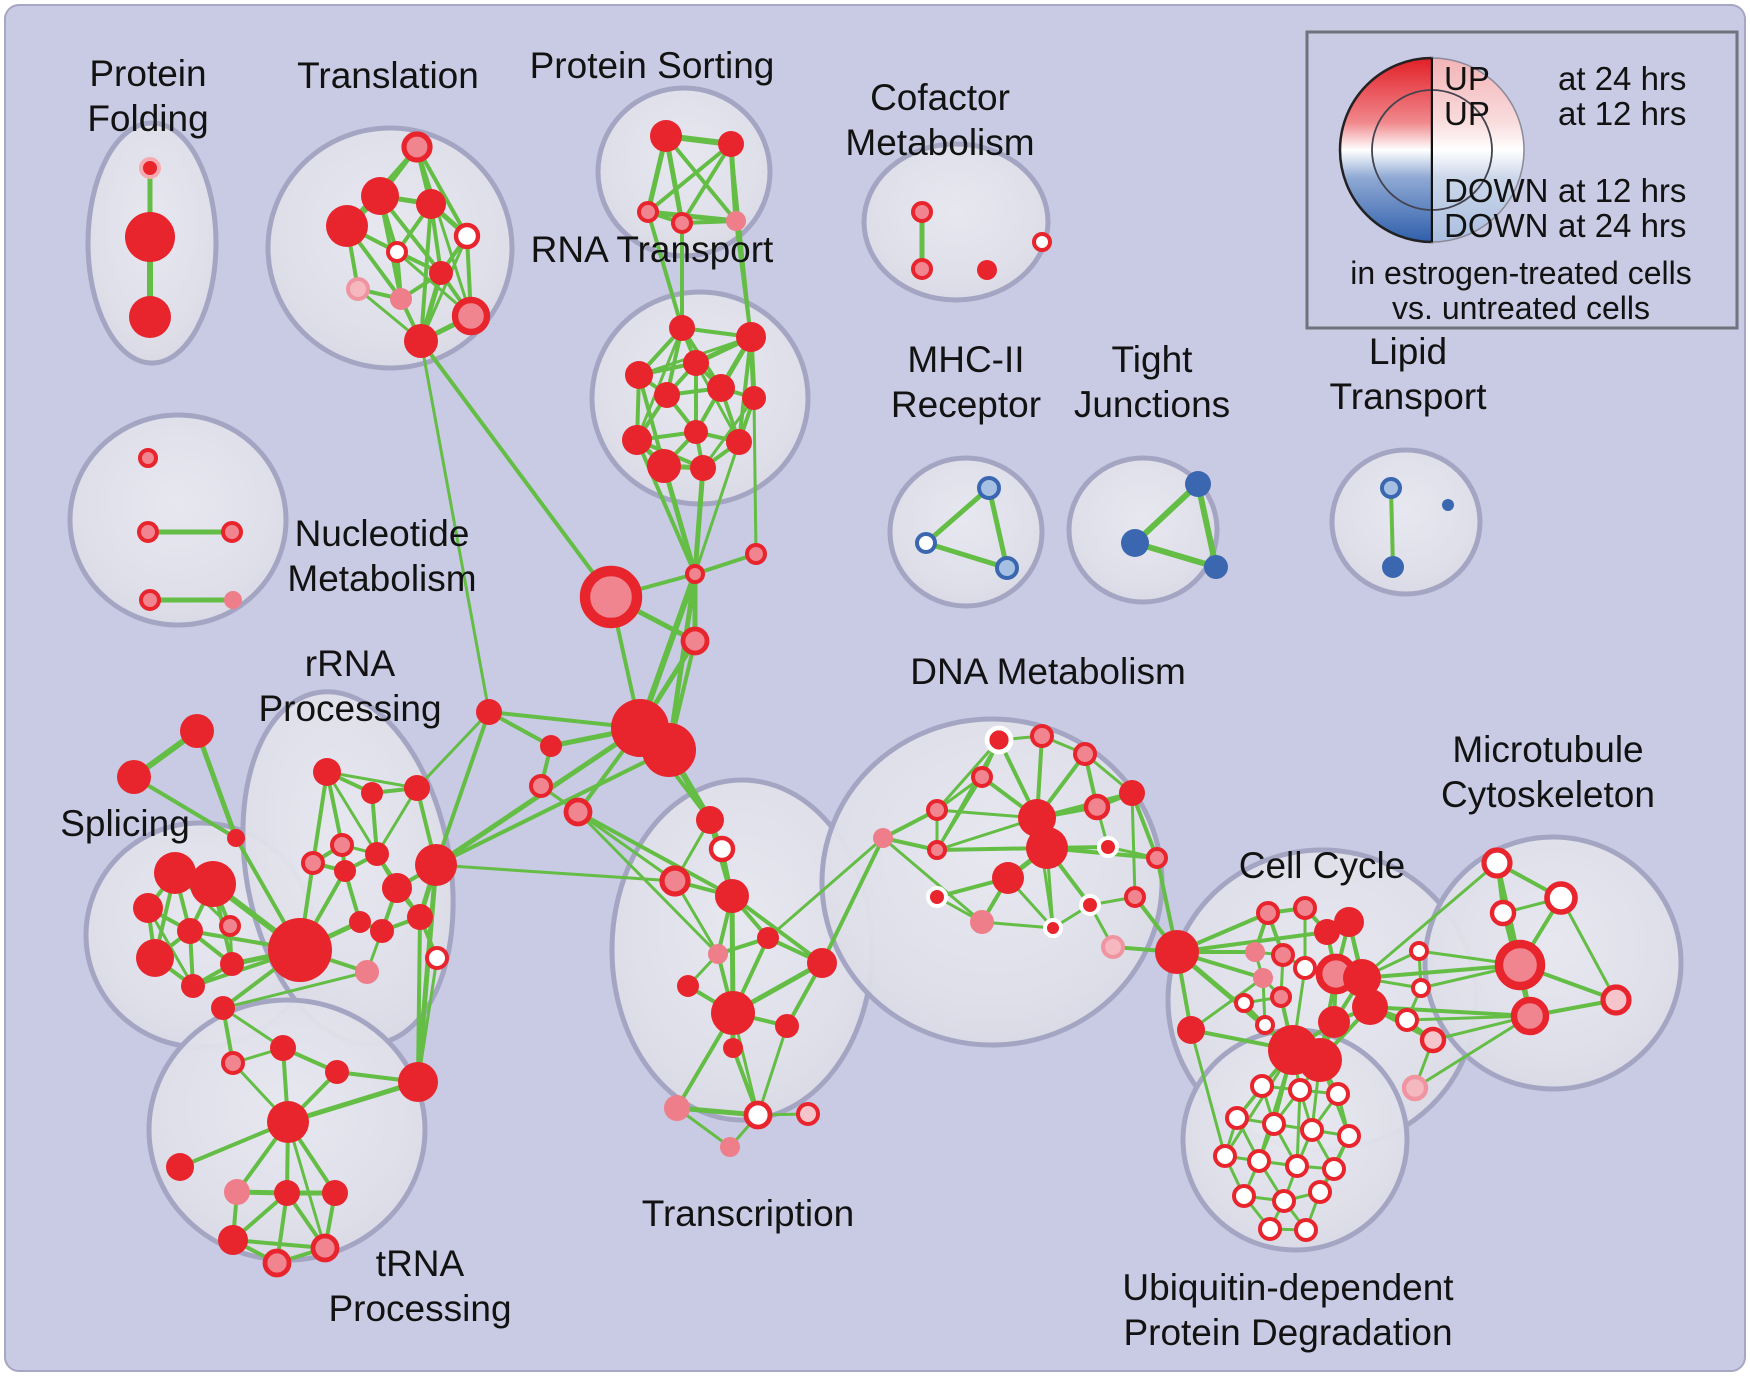 Image resolution: width=1750 pixels, height=1376 pixels. Describe the element at coordinates (652, 65) in the screenshot. I see `cluster-label-protein-sorting: Protein Sorting` at that location.